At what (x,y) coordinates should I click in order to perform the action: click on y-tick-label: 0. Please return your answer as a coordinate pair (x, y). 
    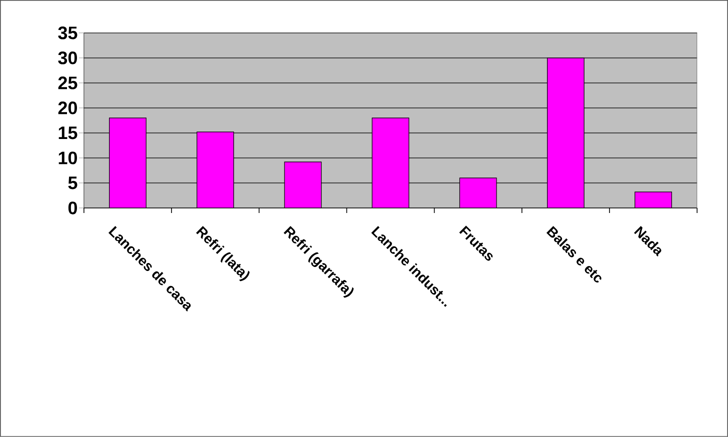
    Looking at the image, I should click on (72, 208).